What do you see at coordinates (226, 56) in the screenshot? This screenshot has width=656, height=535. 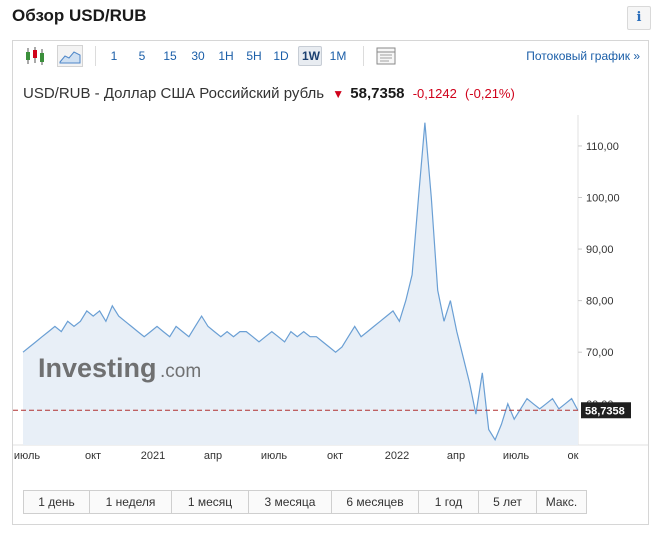 I see `interval-1h: 1H` at bounding box center [226, 56].